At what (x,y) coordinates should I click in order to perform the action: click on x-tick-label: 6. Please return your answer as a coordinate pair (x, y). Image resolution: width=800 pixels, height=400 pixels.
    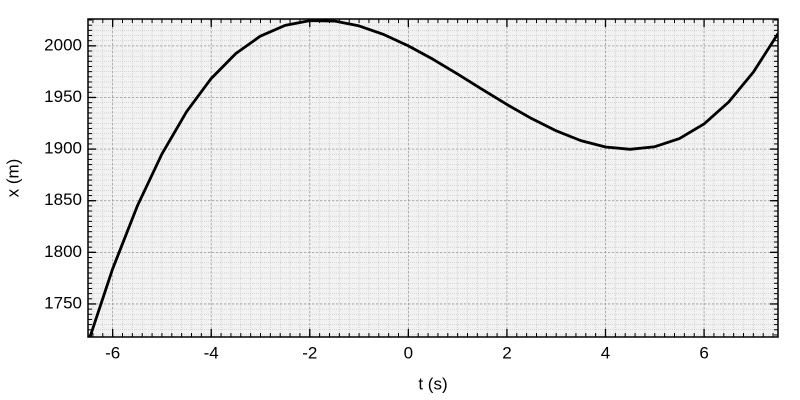
    Looking at the image, I should click on (703, 352).